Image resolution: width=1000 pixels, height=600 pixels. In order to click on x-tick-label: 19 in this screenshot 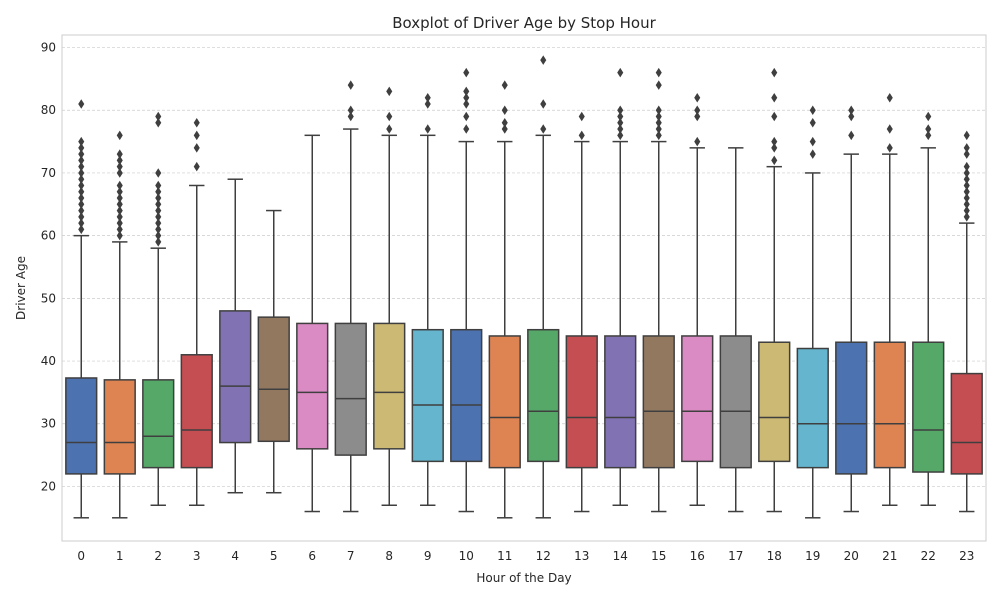, I will do `click(812, 556)`.